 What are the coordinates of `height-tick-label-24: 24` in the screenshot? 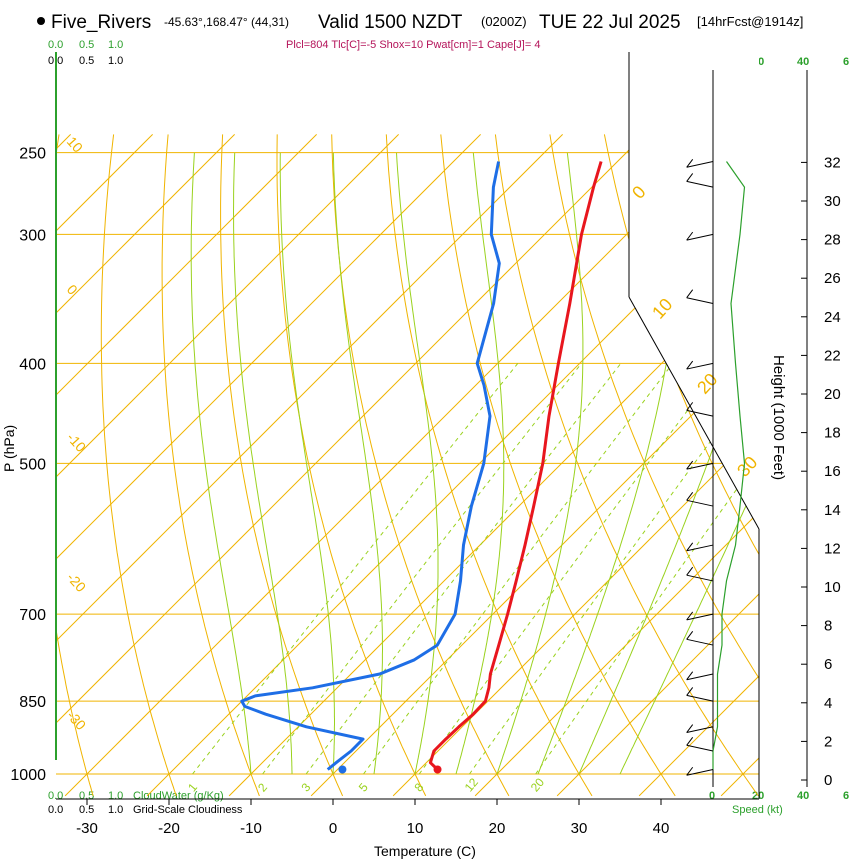 It's located at (832, 317).